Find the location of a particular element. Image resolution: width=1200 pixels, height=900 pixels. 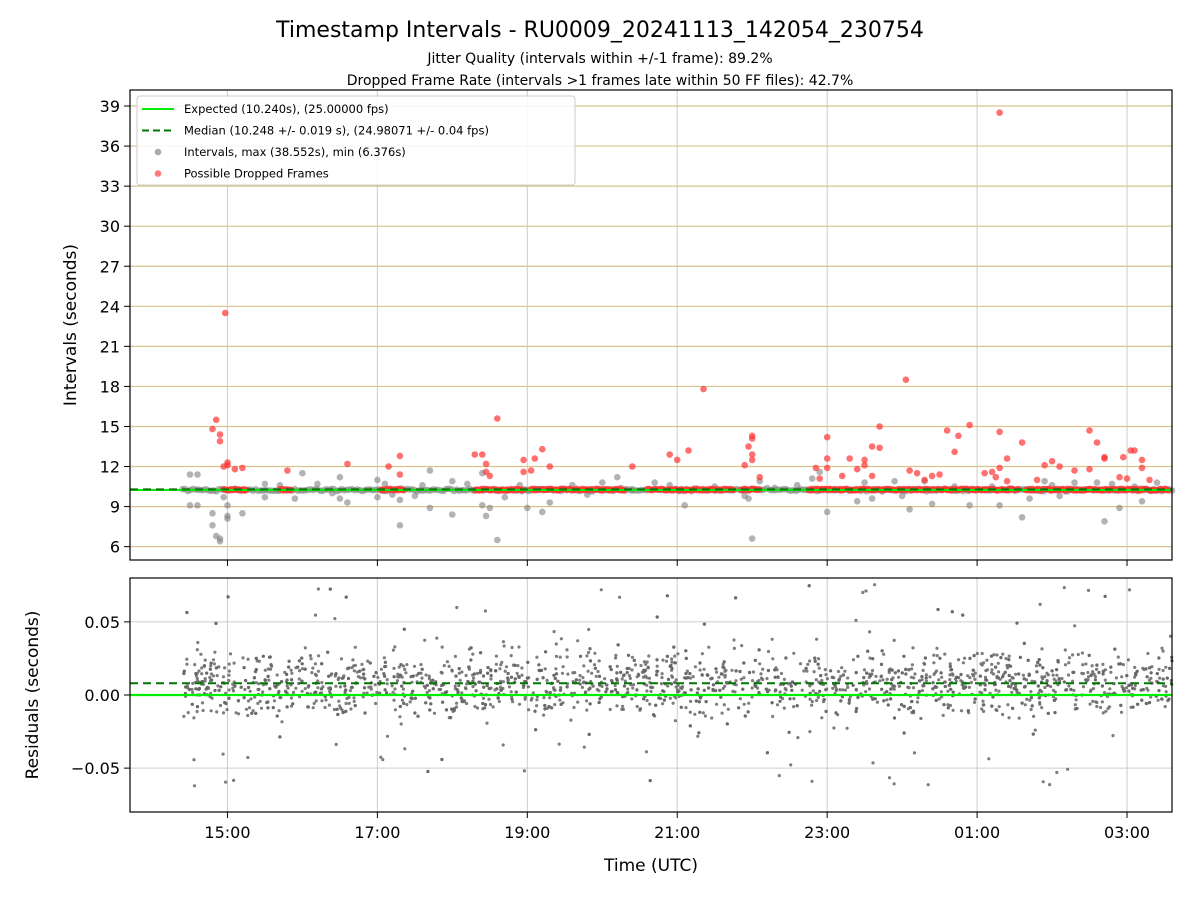

legend-label-0: Expected (10.240s), (25.00000 fps) is located at coordinates (286, 109).